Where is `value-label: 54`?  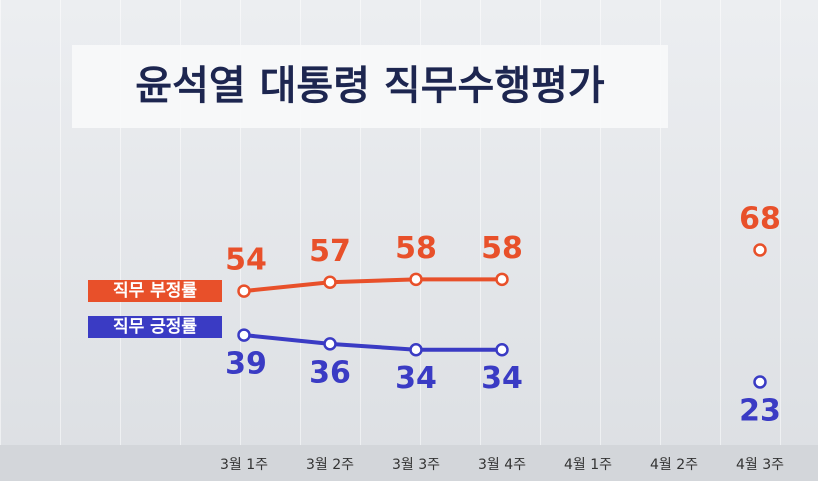
value-label: 54 is located at coordinates (246, 260).